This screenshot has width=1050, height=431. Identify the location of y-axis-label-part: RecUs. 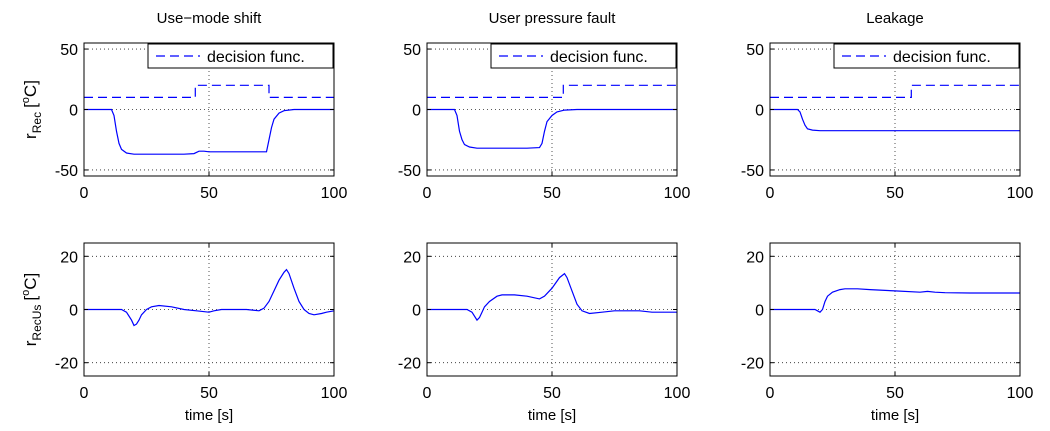
(37, 323).